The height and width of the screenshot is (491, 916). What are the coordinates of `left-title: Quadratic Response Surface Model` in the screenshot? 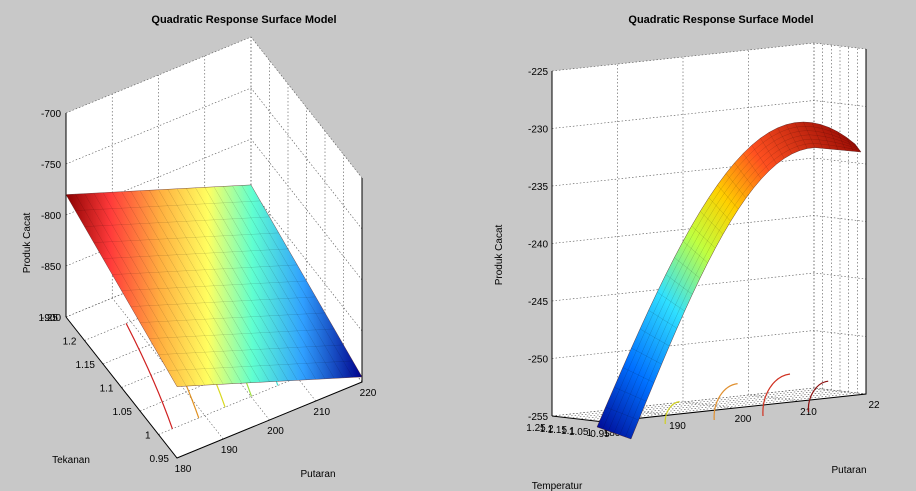 It's located at (243, 20).